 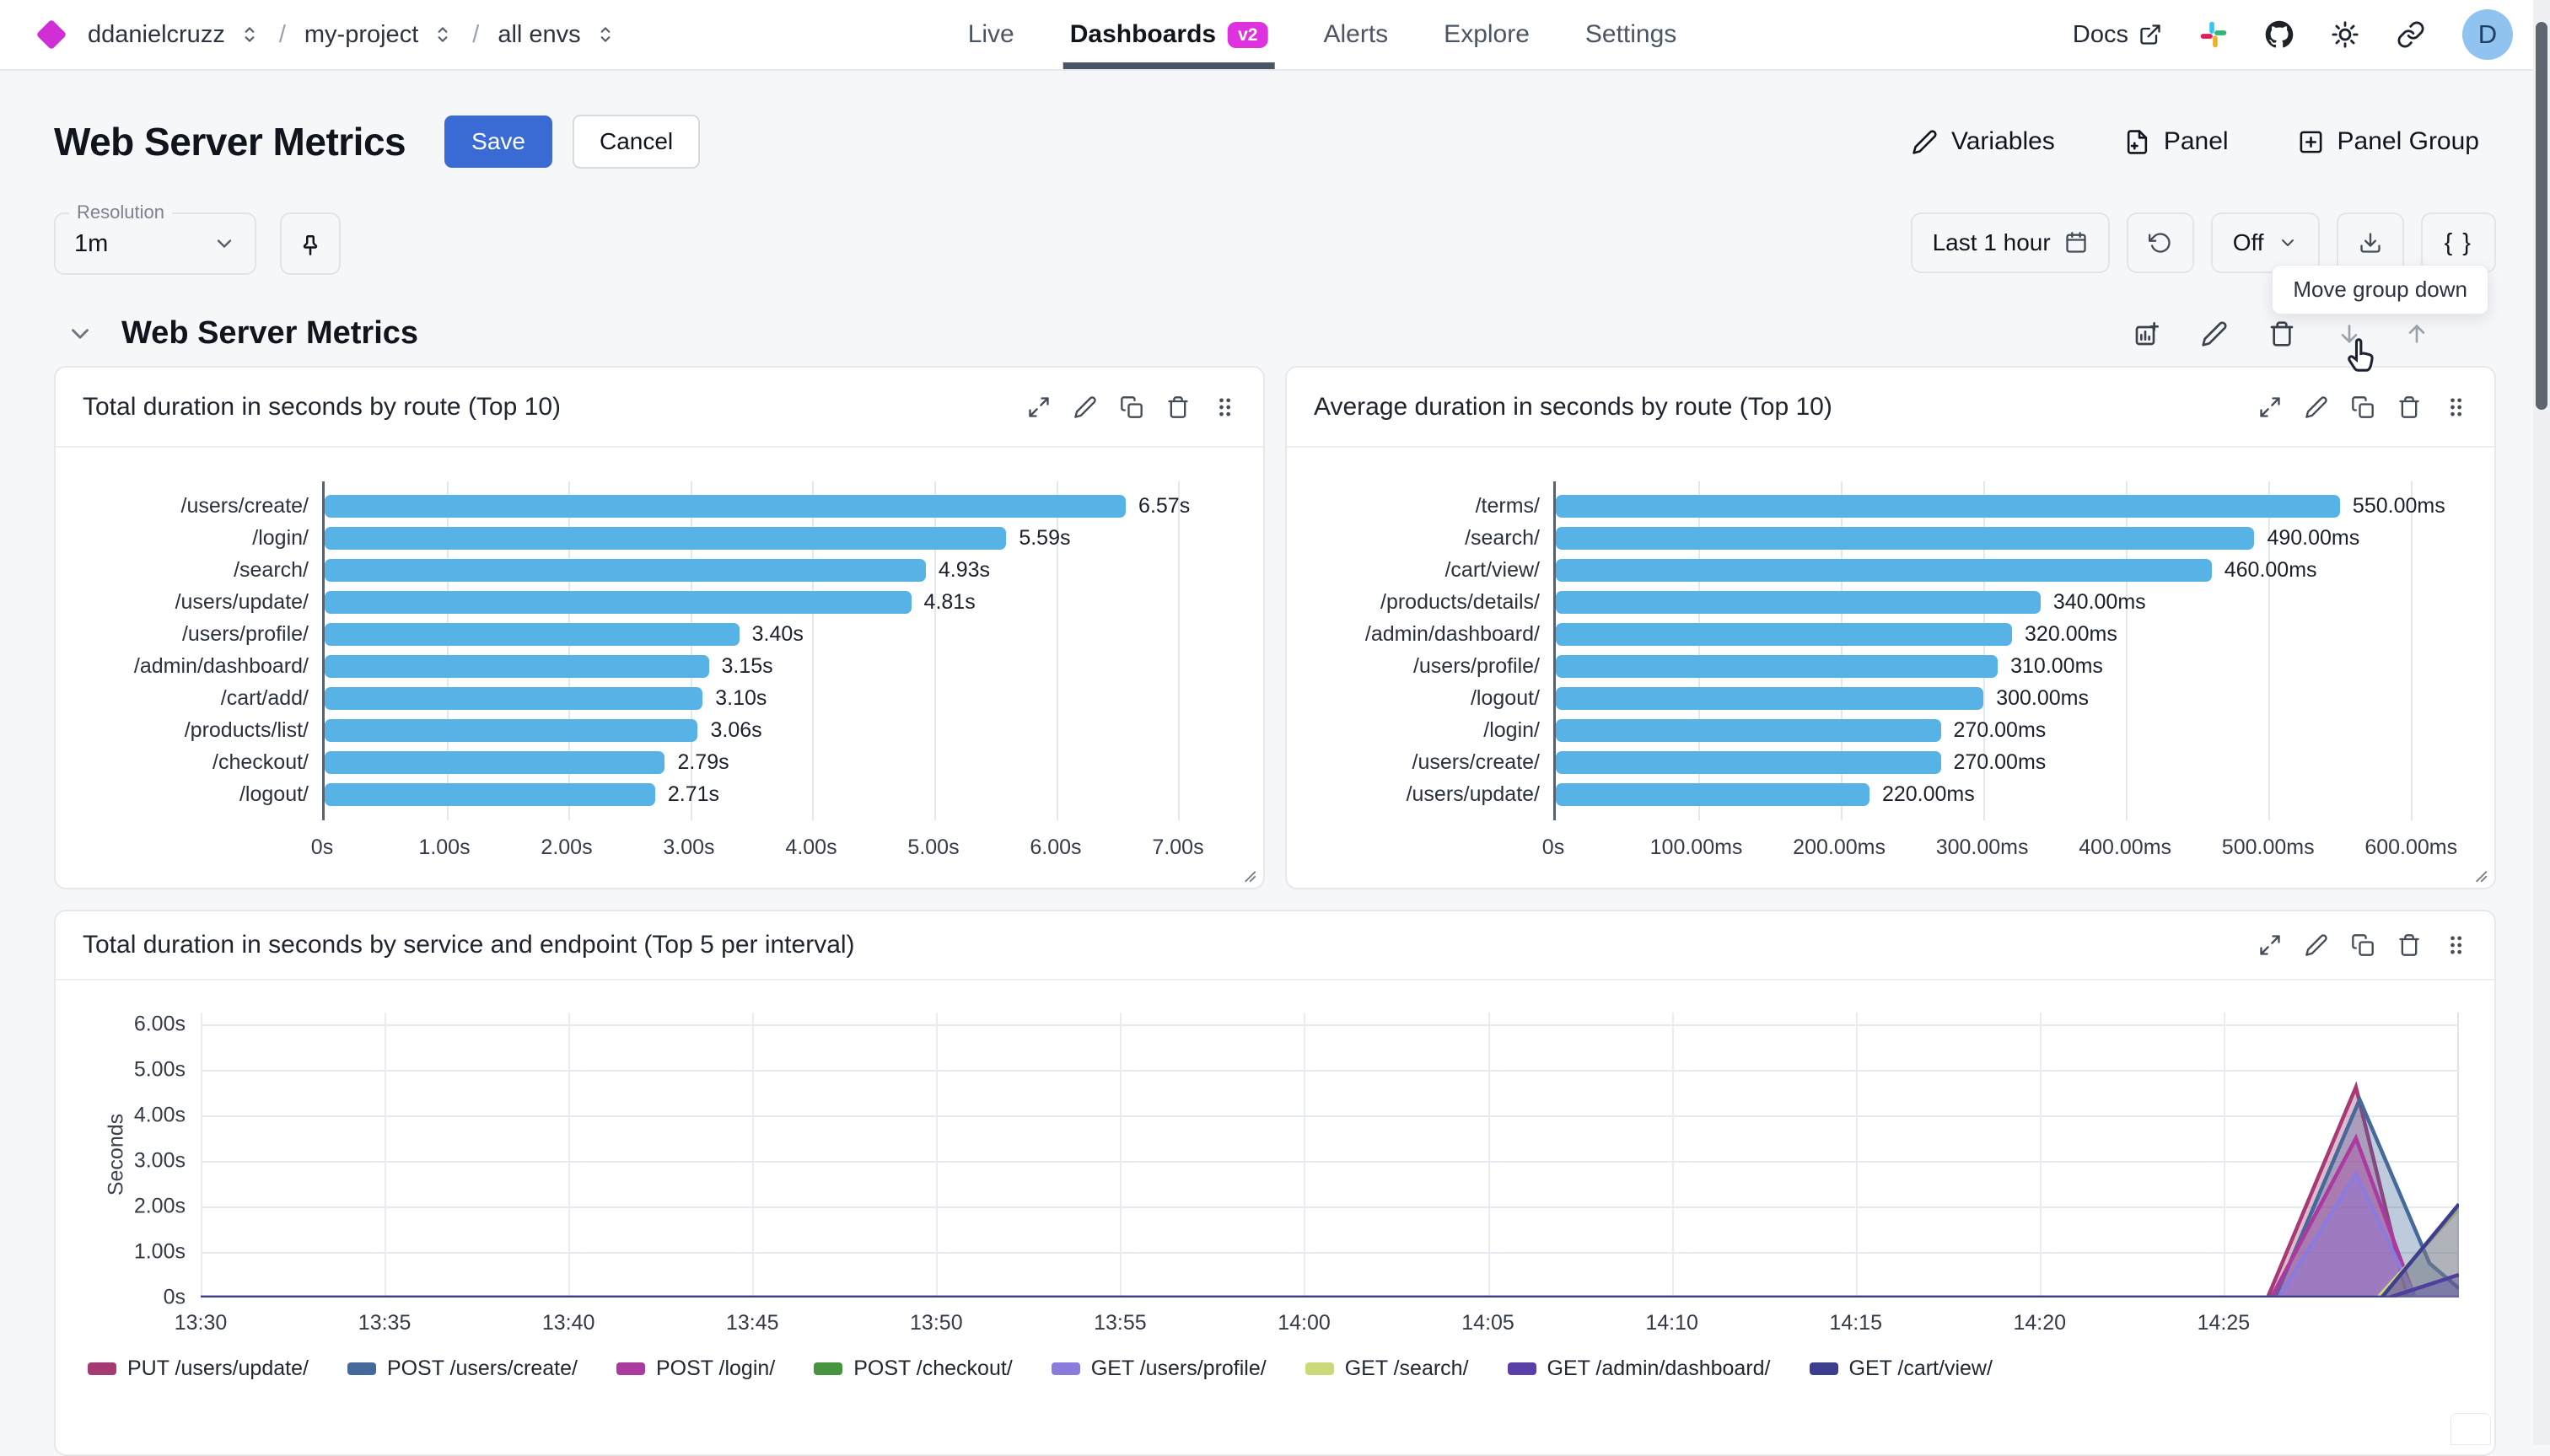 What do you see at coordinates (2146, 333) in the screenshot?
I see `group-add-panel-button` at bounding box center [2146, 333].